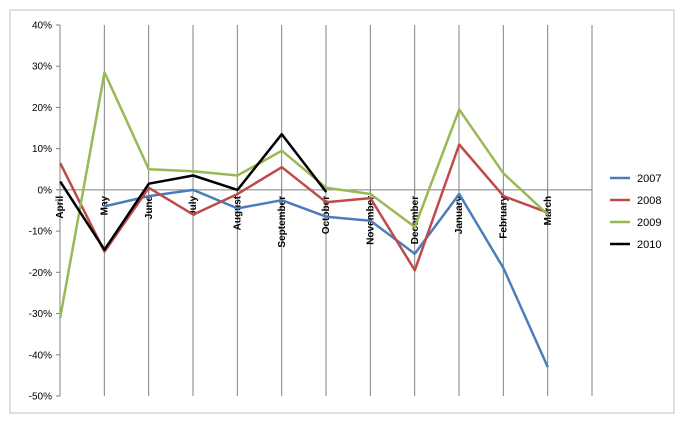 The image size is (684, 423). I want to click on x-tick-label: January, so click(459, 214).